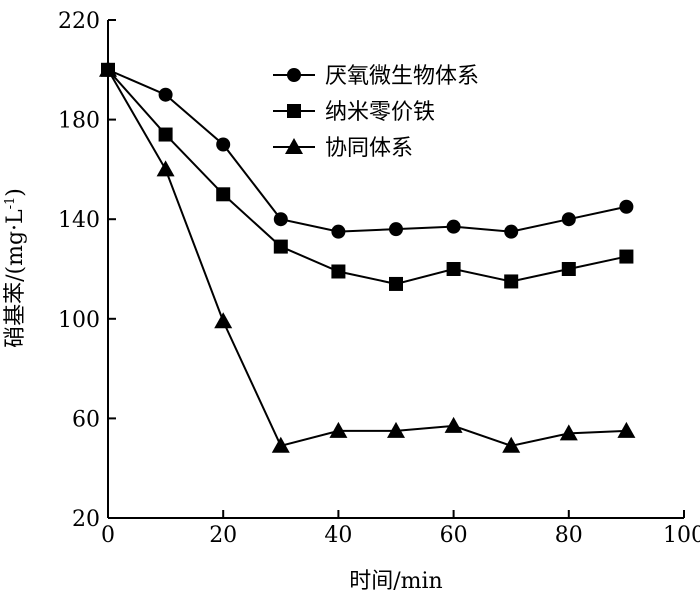 The height and width of the screenshot is (601, 700). What do you see at coordinates (681, 535) in the screenshot?
I see `x-tick-label: 100` at bounding box center [681, 535].